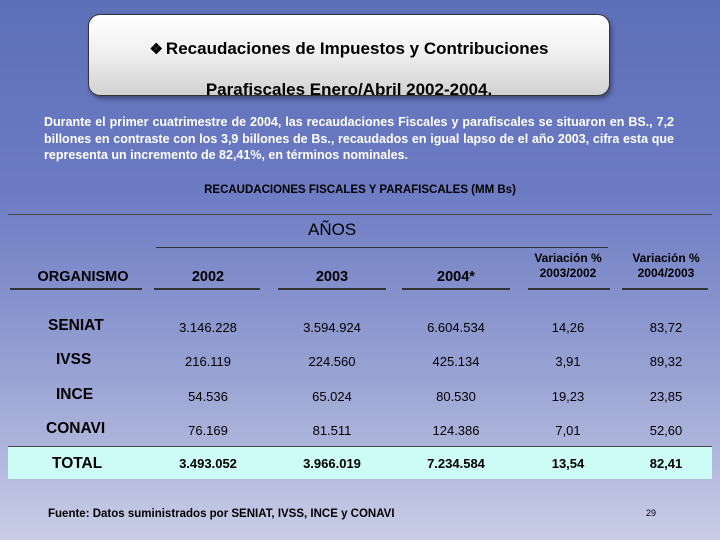 The height and width of the screenshot is (540, 720). I want to click on row-org-conavi: CONAVI, so click(76, 428).